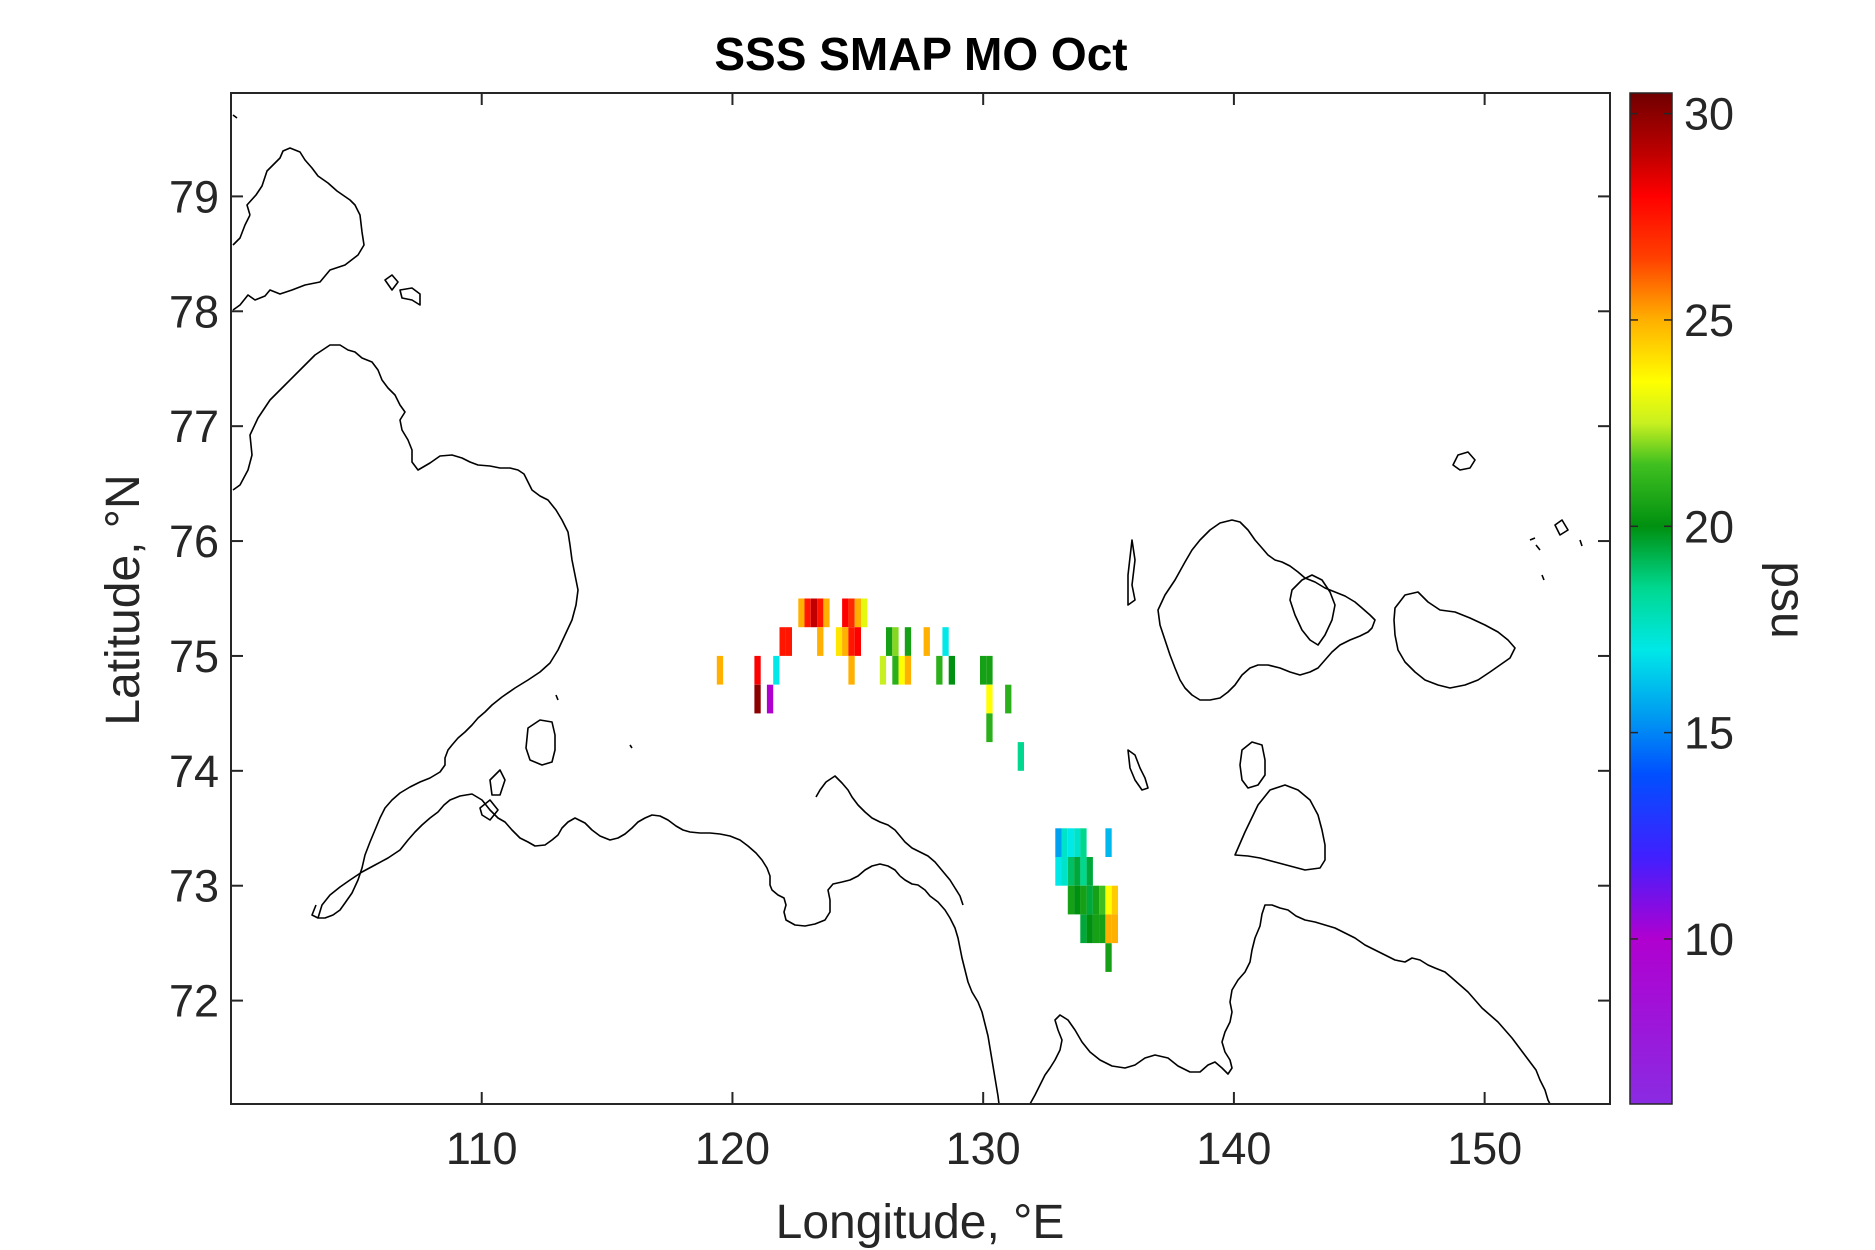 The width and height of the screenshot is (1875, 1250). I want to click on severnaya-zemlya-coastline, so click(298, 212).